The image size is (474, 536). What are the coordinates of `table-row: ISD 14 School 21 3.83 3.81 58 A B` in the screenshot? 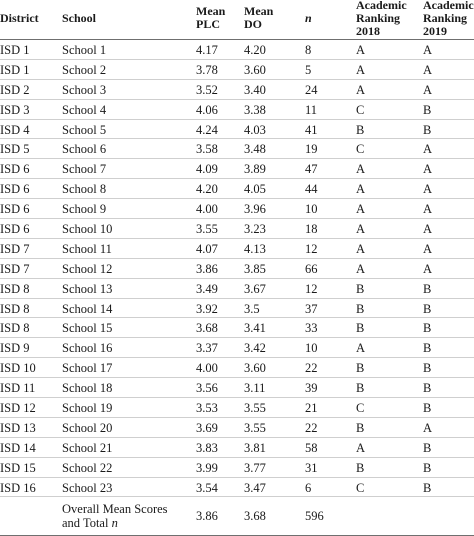 It's located at (237, 448).